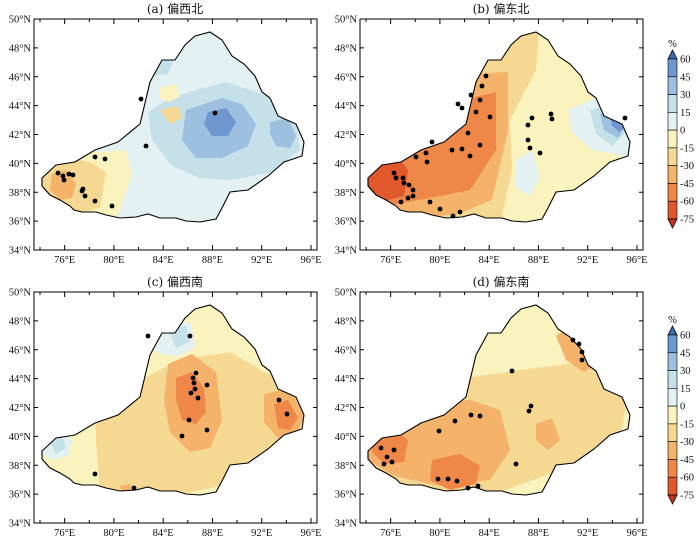 This screenshot has height=541, width=700. What do you see at coordinates (20, 293) in the screenshot?
I see `panel-c-lat-label: 50°N` at bounding box center [20, 293].